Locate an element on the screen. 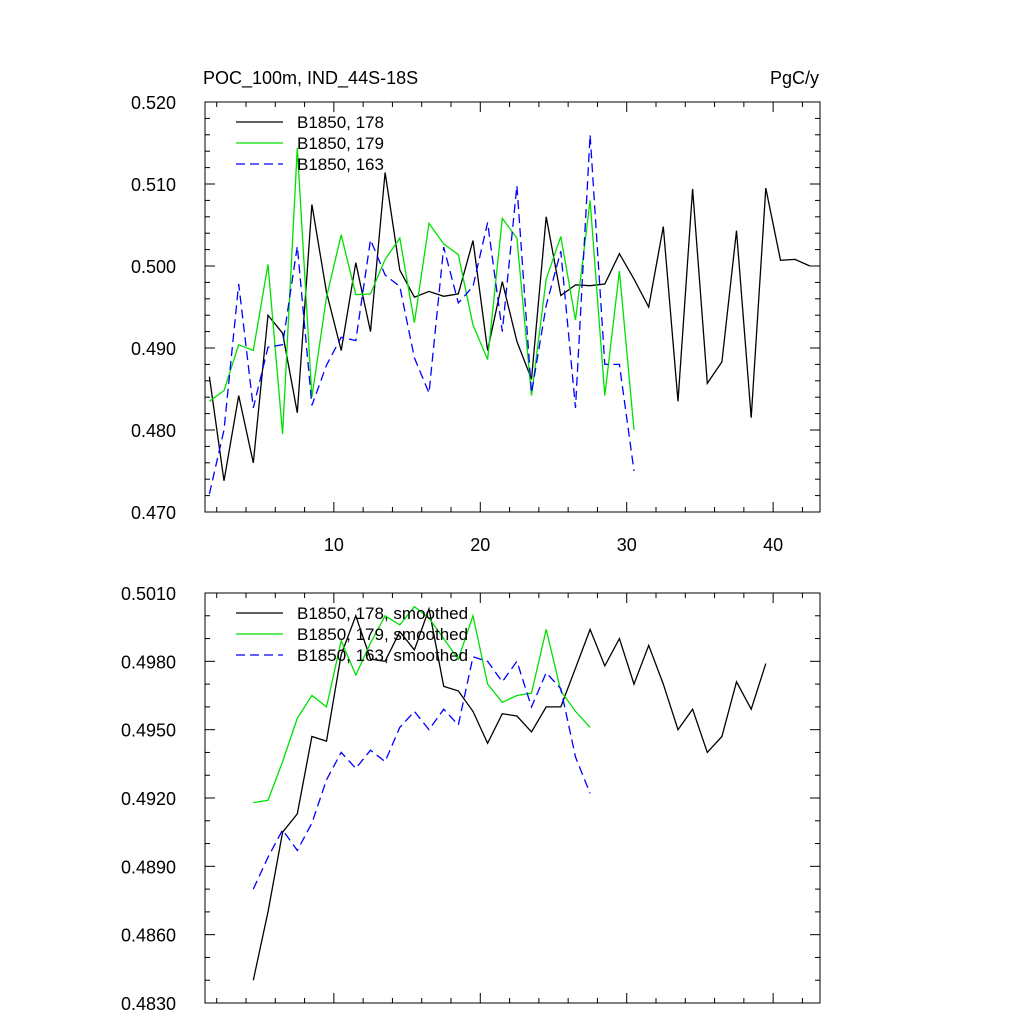 This screenshot has height=1024, width=1024. bottom-y-tick-label: 0.4950 is located at coordinates (148, 731).